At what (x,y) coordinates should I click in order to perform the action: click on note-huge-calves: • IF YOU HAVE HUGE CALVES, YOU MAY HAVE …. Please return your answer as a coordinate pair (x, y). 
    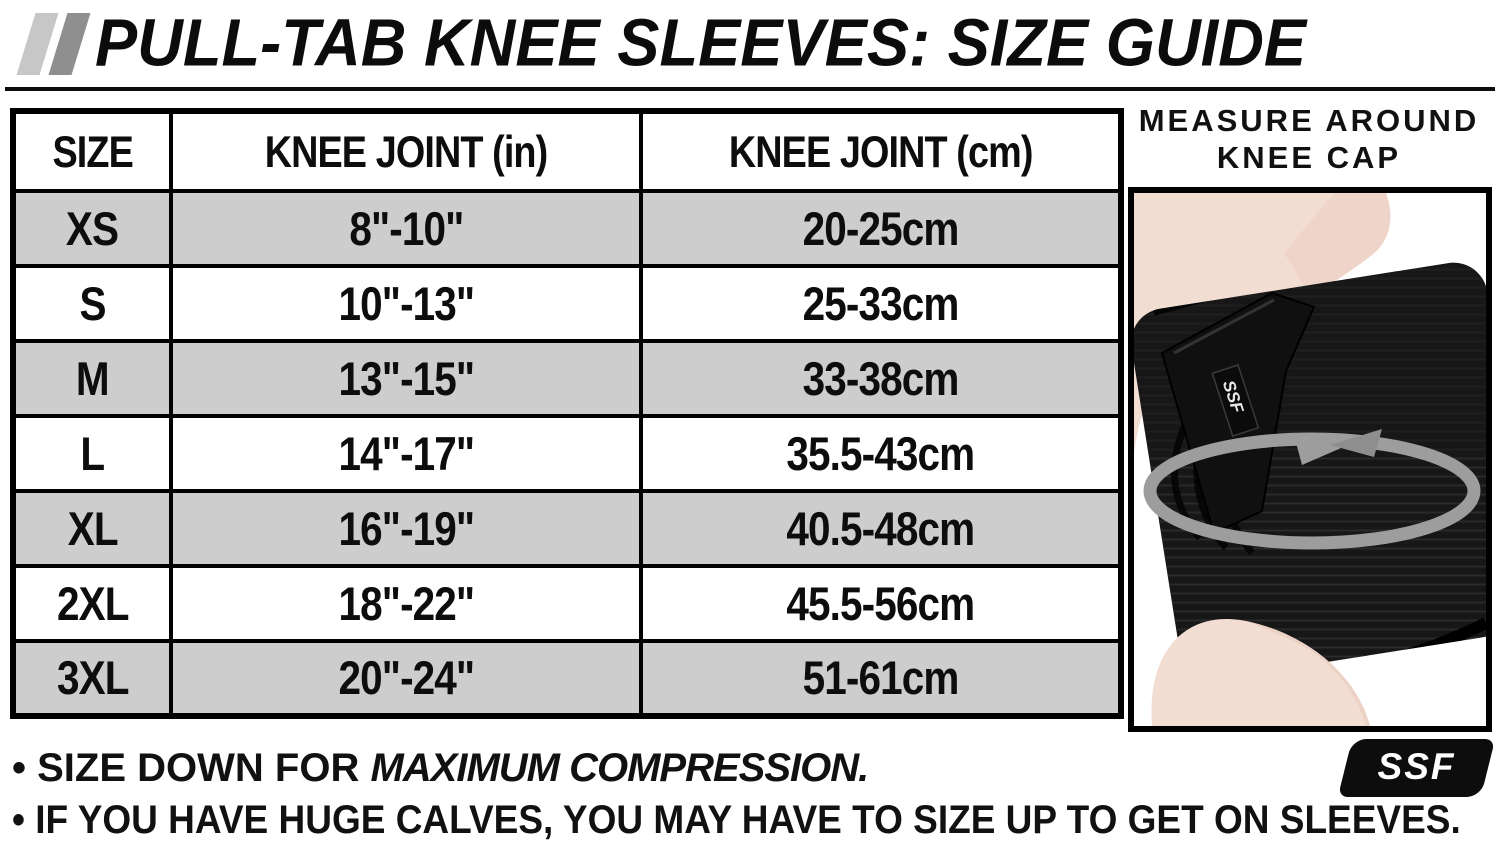
    Looking at the image, I should click on (736, 820).